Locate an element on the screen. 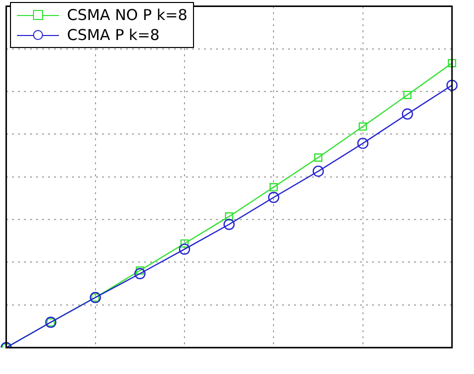 Image resolution: width=474 pixels, height=374 pixels. legend-label: CSMA NO P k=8 is located at coordinates (127, 15).